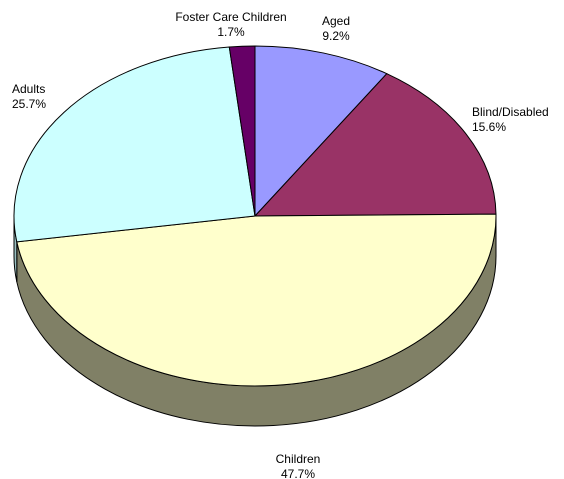  What do you see at coordinates (242, 131) in the screenshot?
I see `pie-slice-foster-care-children` at bounding box center [242, 131].